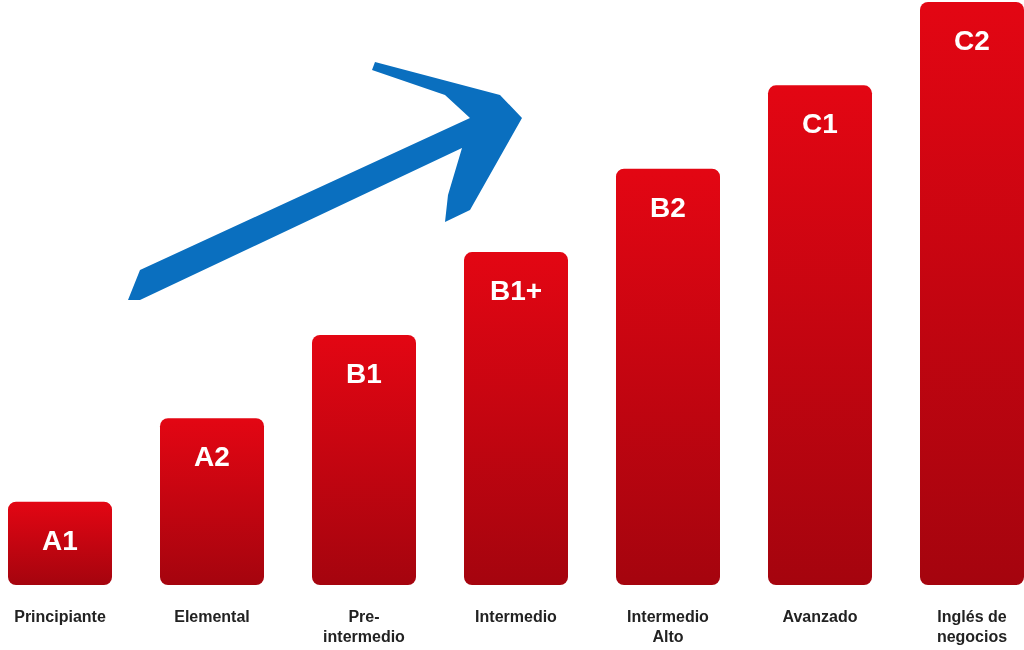  I want to click on x-tick-label: Inglés de negocios, so click(972, 626).